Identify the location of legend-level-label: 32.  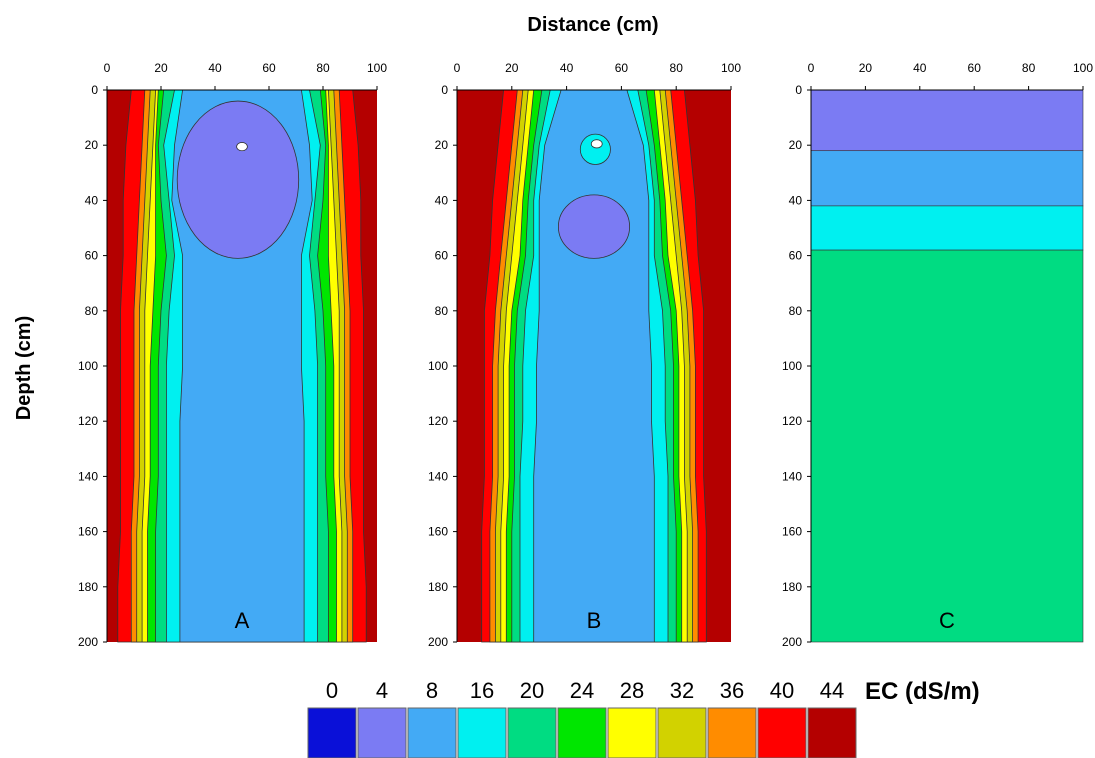
(682, 690).